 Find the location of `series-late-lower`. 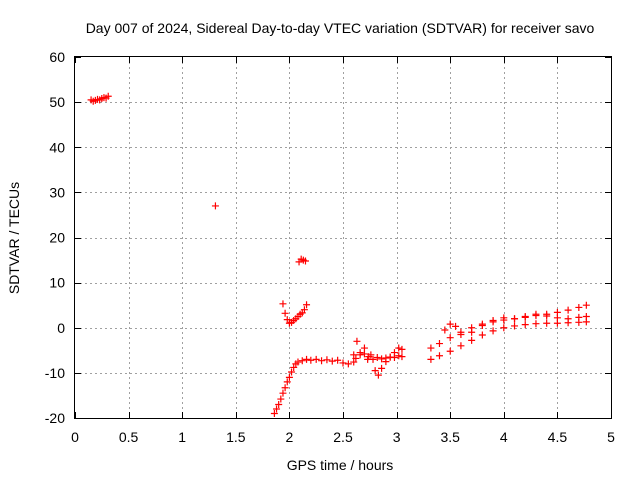

series-late-lower is located at coordinates (508, 340).